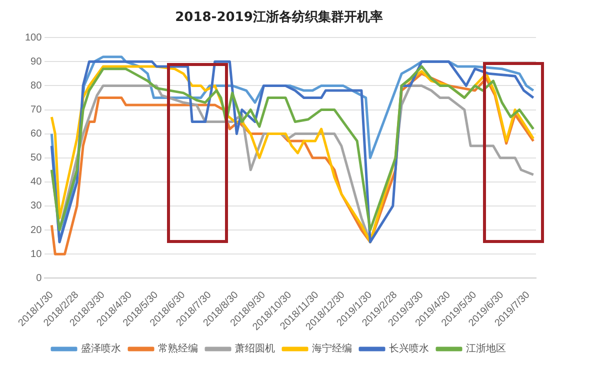 The width and height of the screenshot is (616, 368). What do you see at coordinates (36, 110) in the screenshot?
I see `y-tick-label: 70` at bounding box center [36, 110].